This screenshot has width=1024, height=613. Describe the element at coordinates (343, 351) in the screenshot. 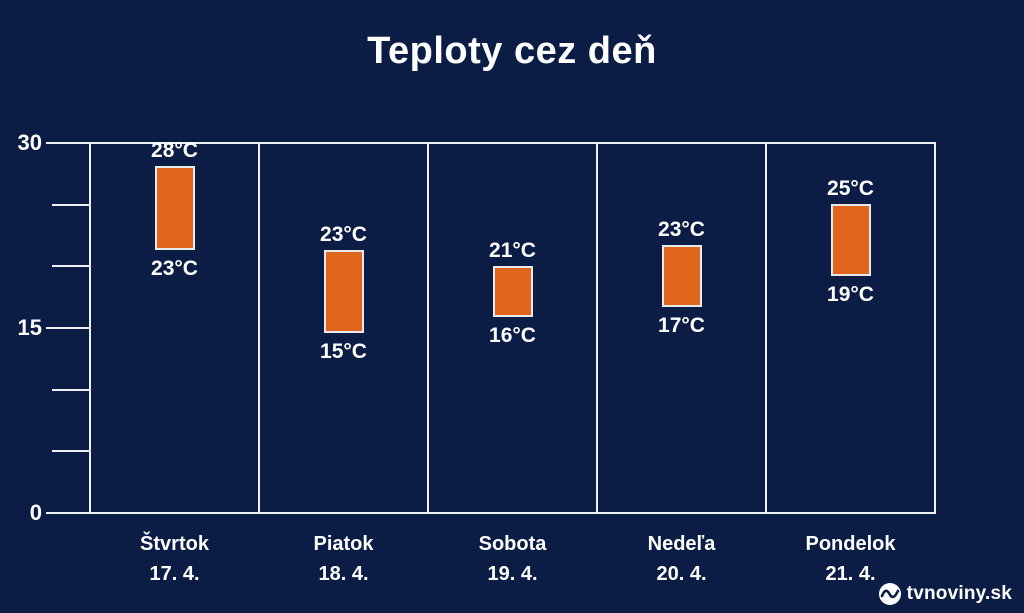

I see `min-temp-label: 15°C` at that location.